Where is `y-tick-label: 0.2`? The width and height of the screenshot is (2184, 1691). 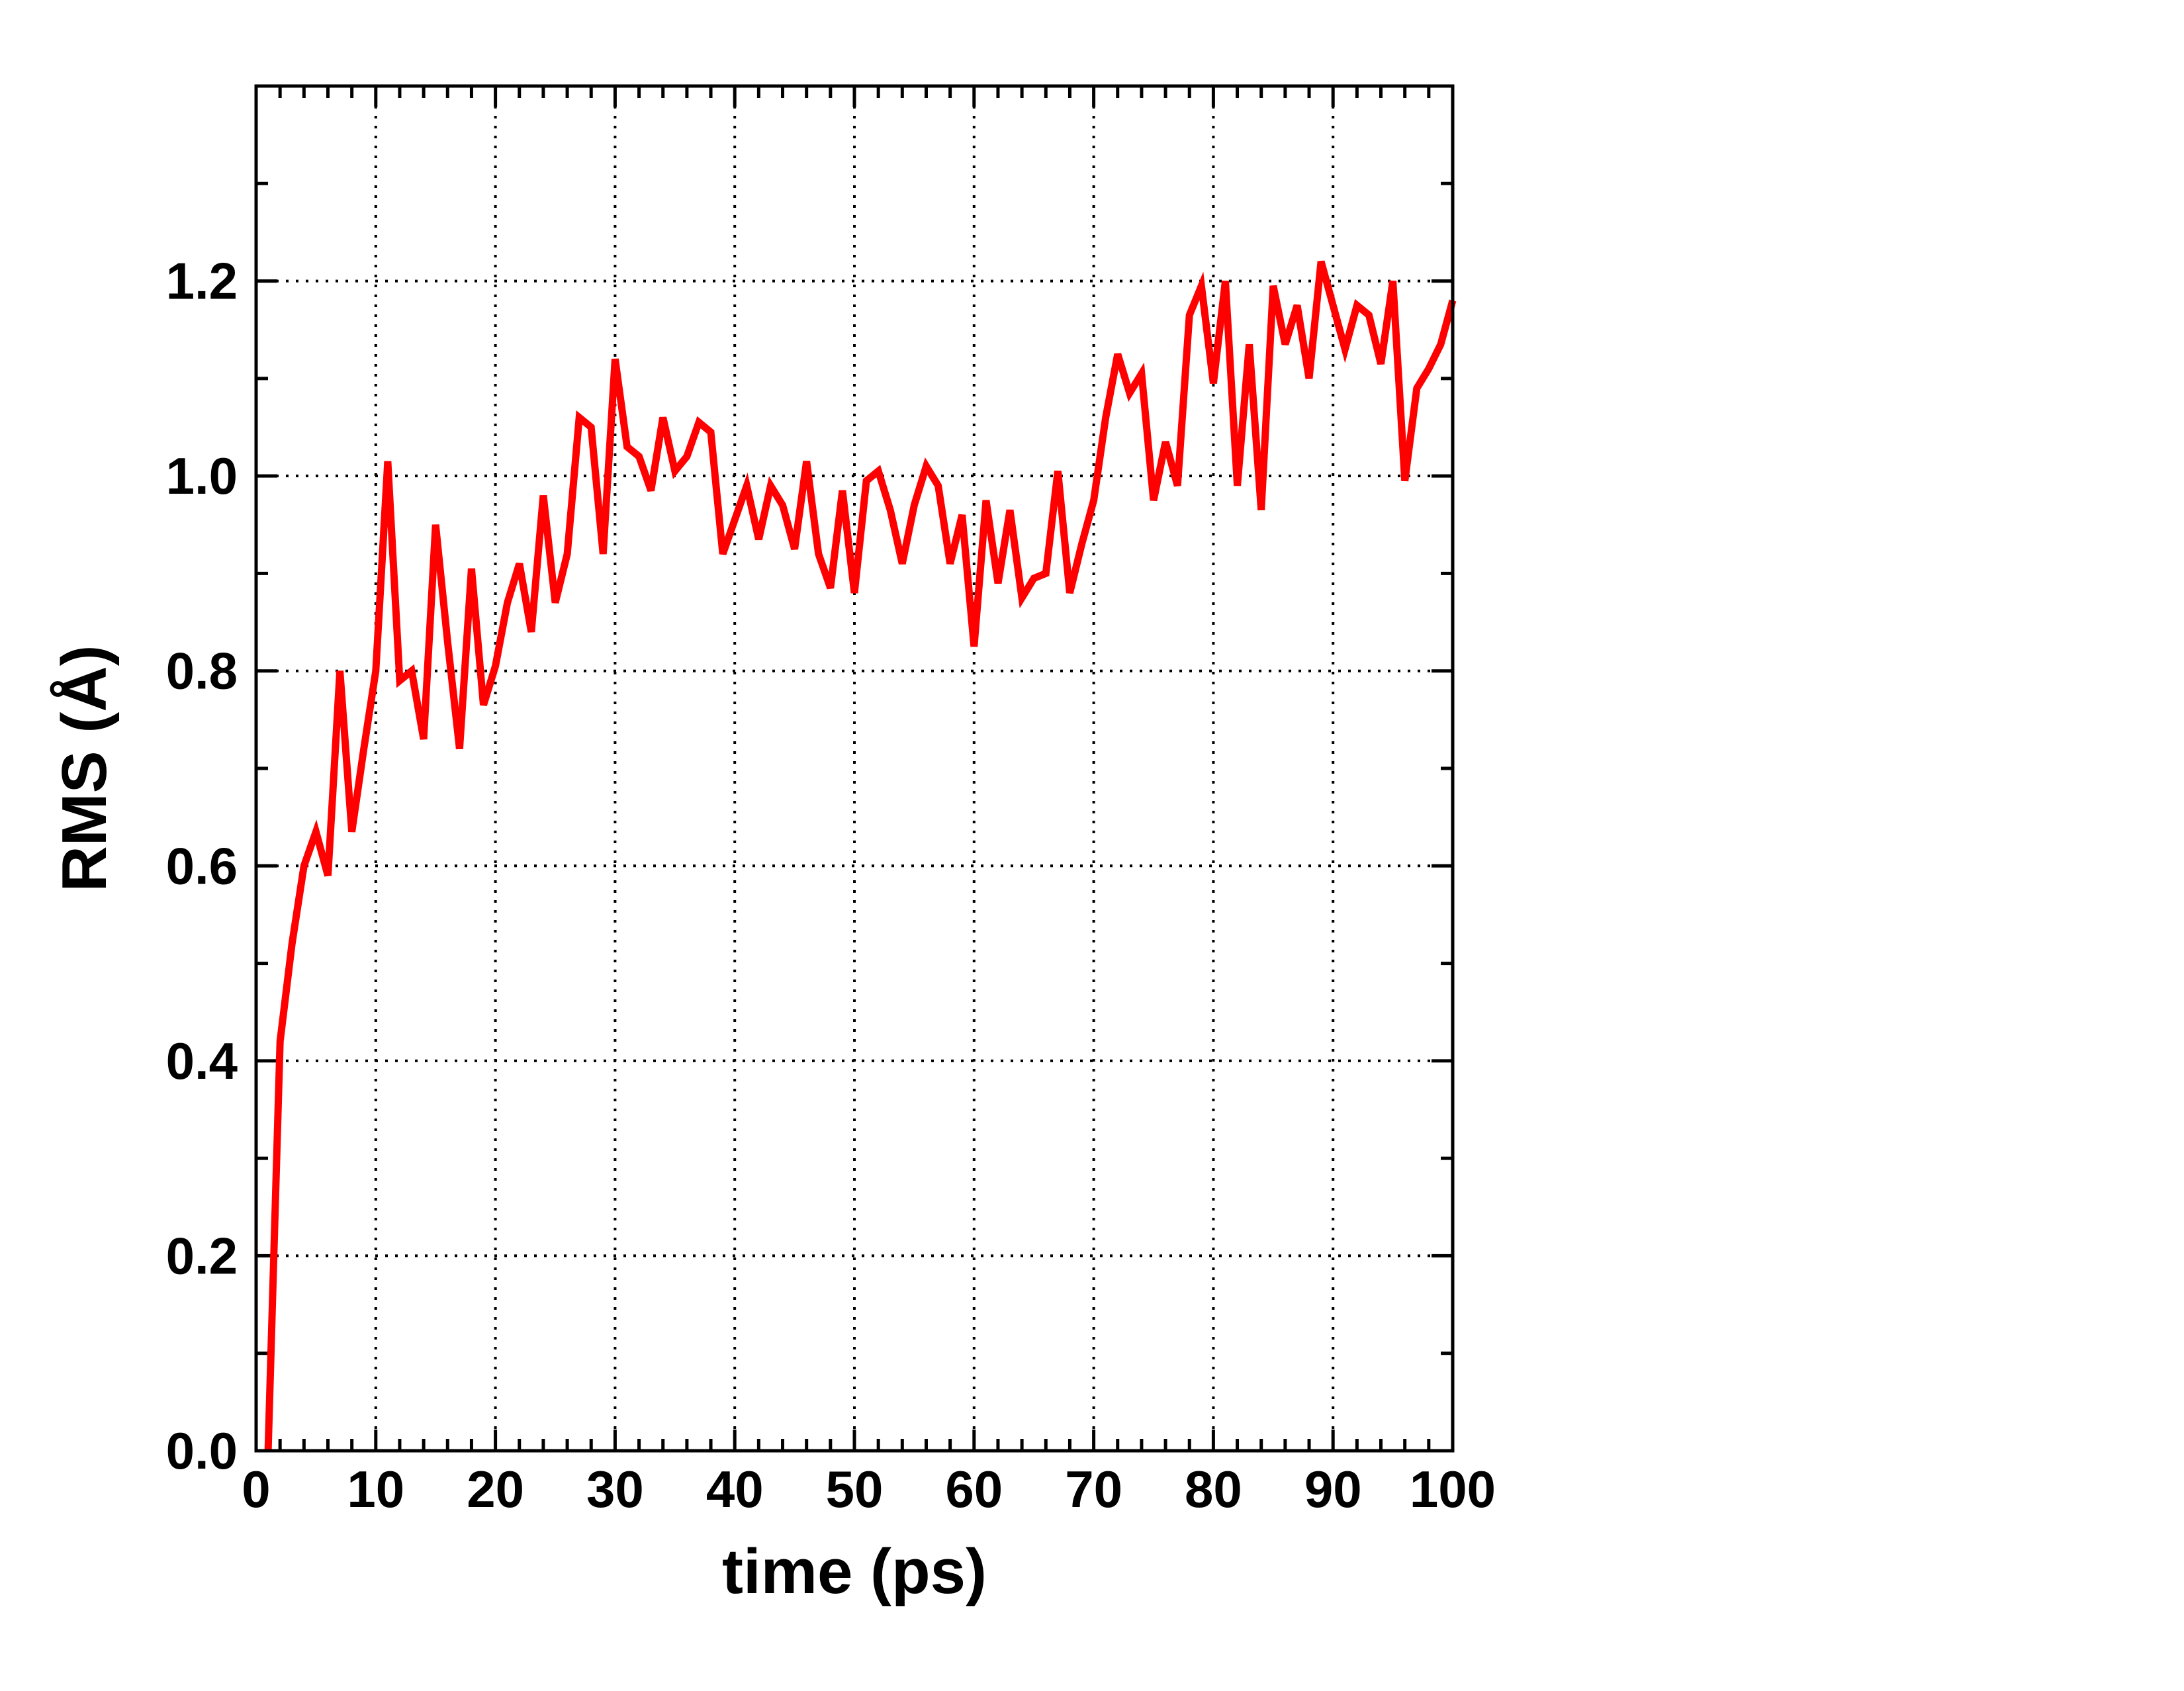 y-tick-label: 0.2 is located at coordinates (202, 1255).